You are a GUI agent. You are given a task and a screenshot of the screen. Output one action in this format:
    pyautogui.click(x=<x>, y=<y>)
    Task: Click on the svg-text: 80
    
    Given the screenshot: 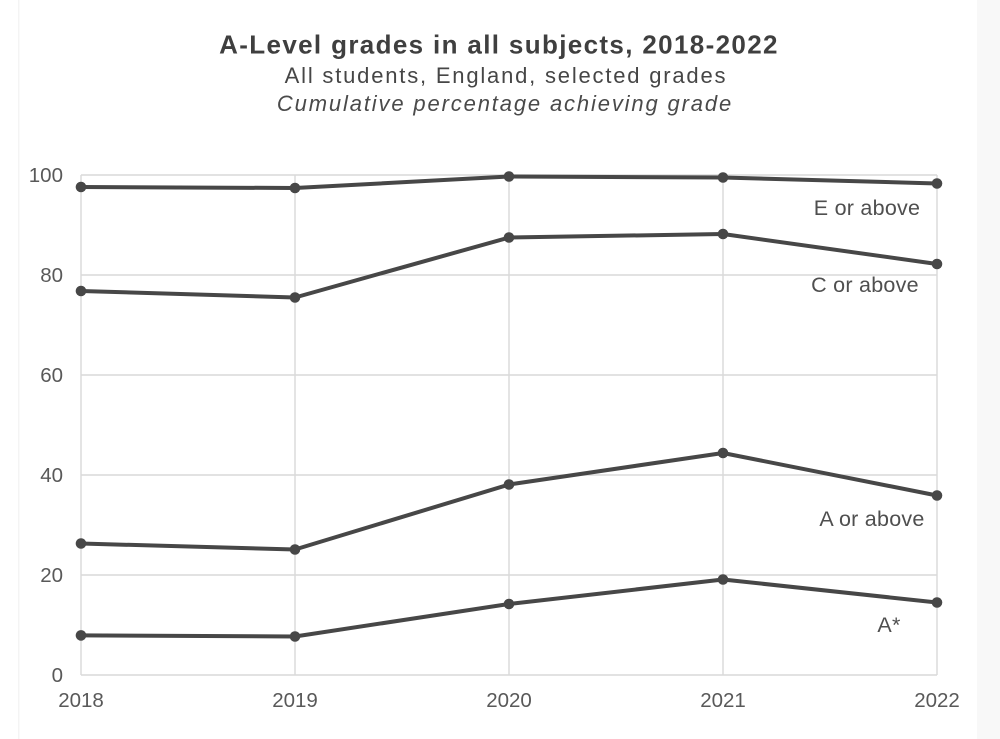 What is the action you would take?
    pyautogui.click(x=51, y=275)
    